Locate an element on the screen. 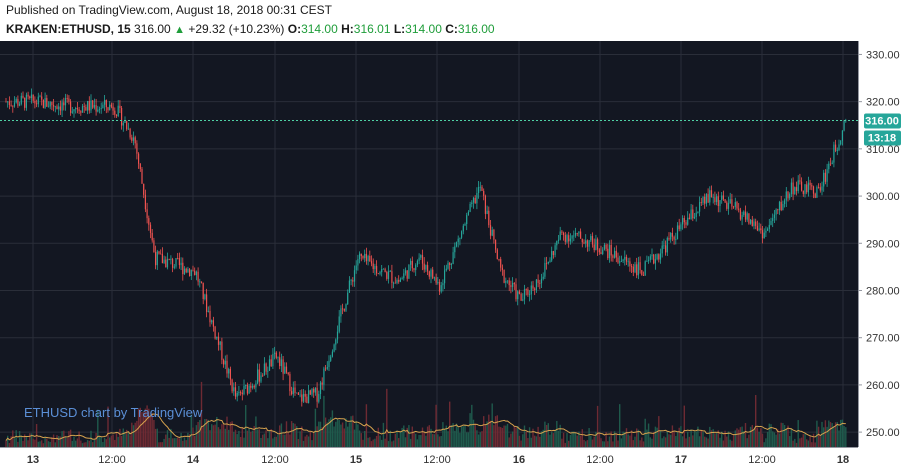 The height and width of the screenshot is (476, 909). volume-moving-average is located at coordinates (425, 427).